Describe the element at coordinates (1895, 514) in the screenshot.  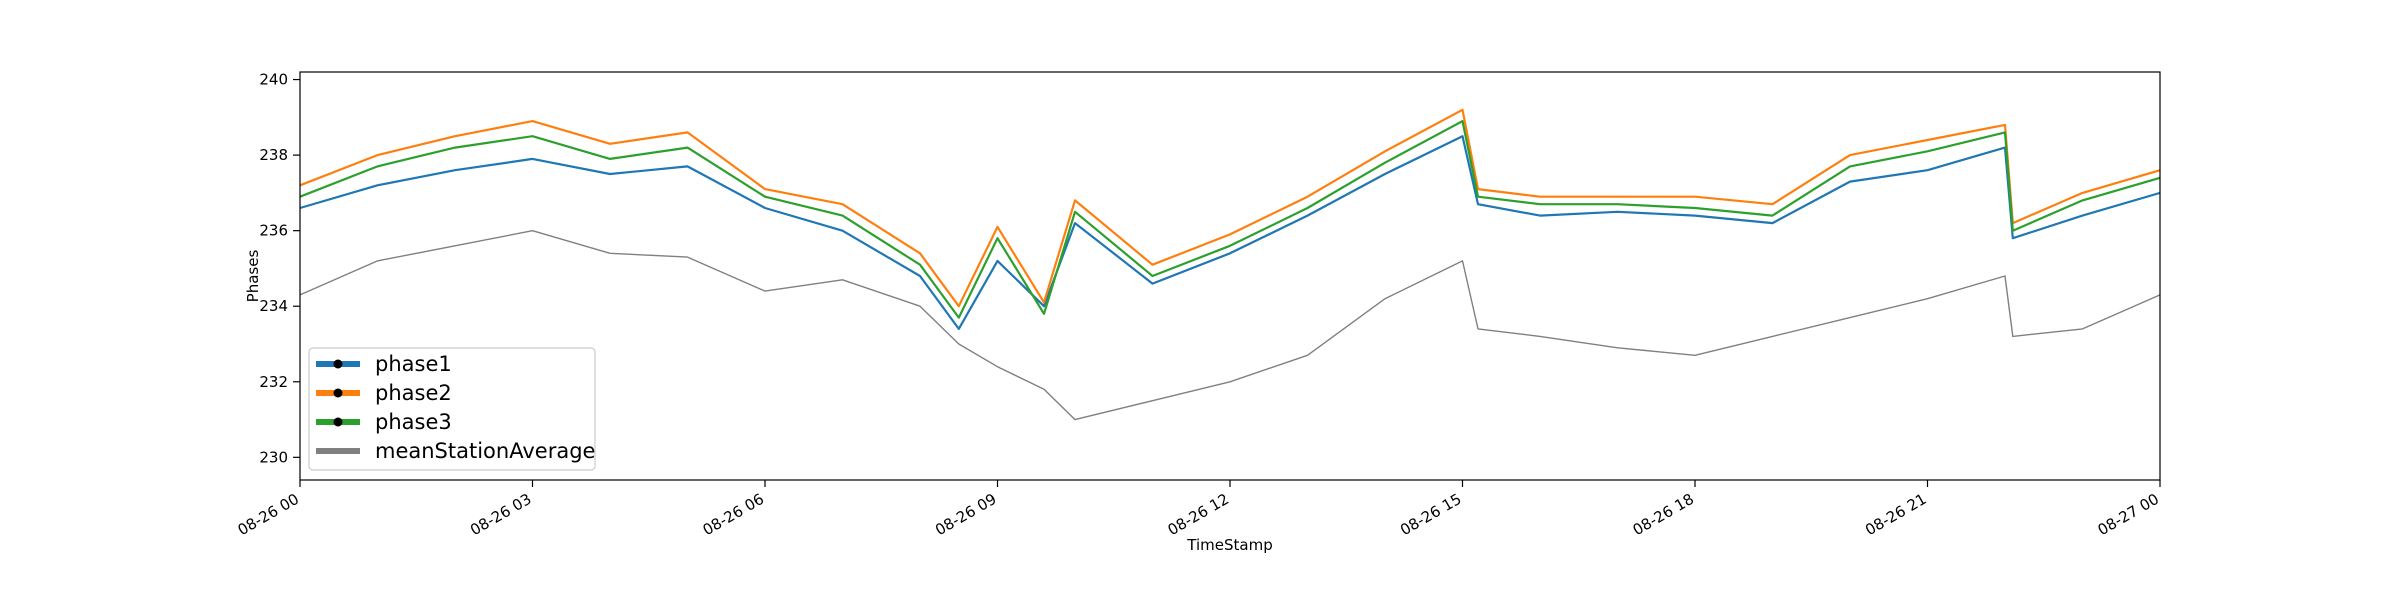
I see `x-tick-label: 08-26 21` at that location.